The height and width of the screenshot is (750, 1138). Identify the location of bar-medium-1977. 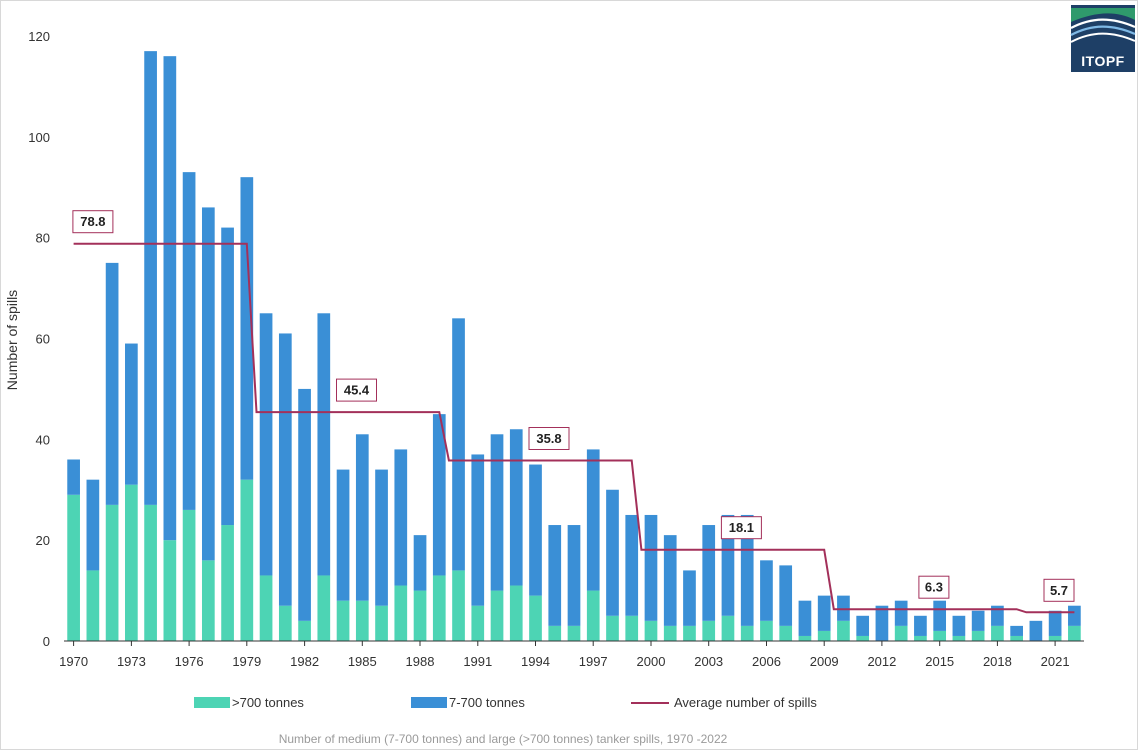
(208, 384).